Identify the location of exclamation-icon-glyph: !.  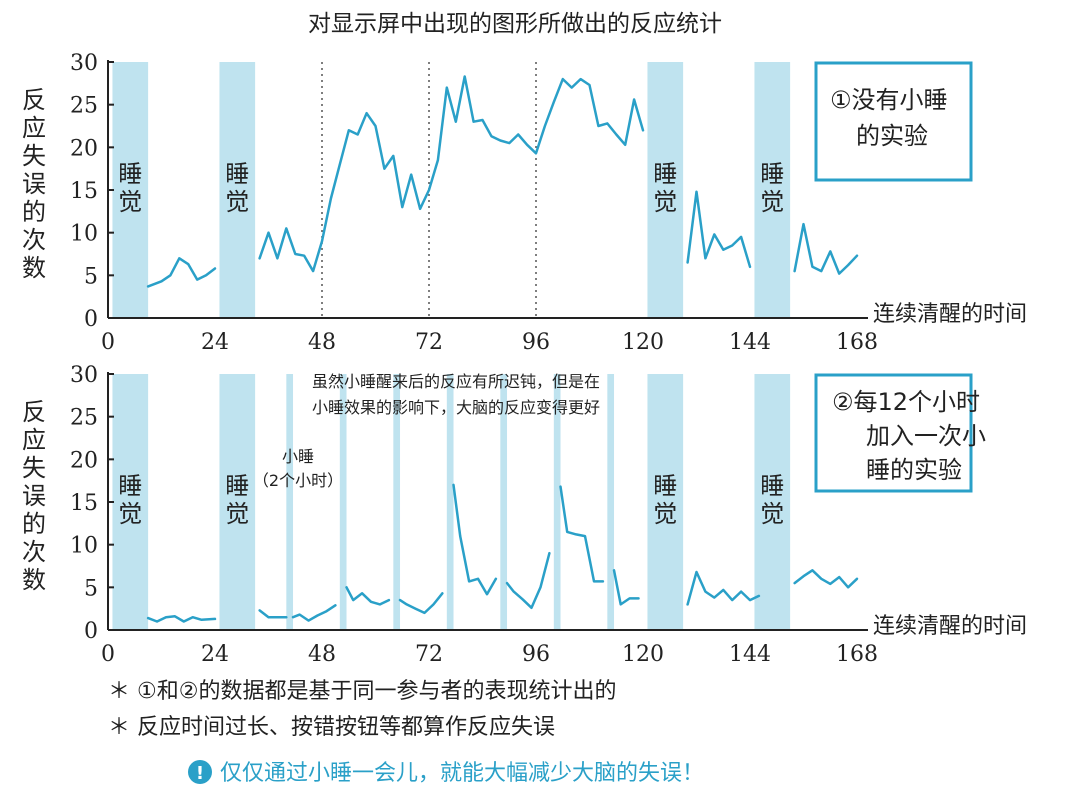
(200, 773).